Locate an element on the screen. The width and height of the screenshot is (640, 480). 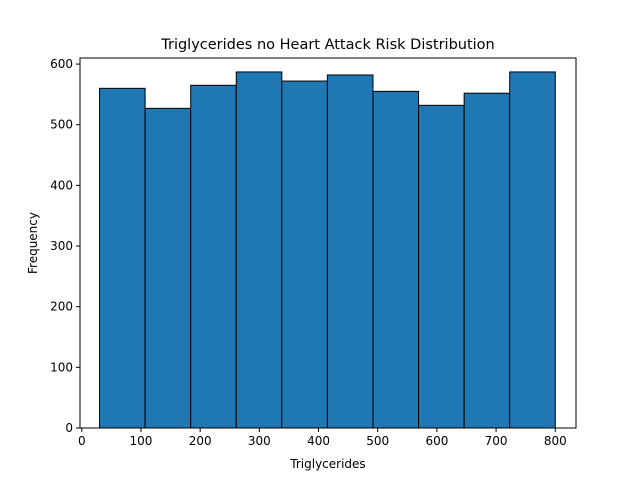
y-tick-label: 400 is located at coordinates (61, 185).